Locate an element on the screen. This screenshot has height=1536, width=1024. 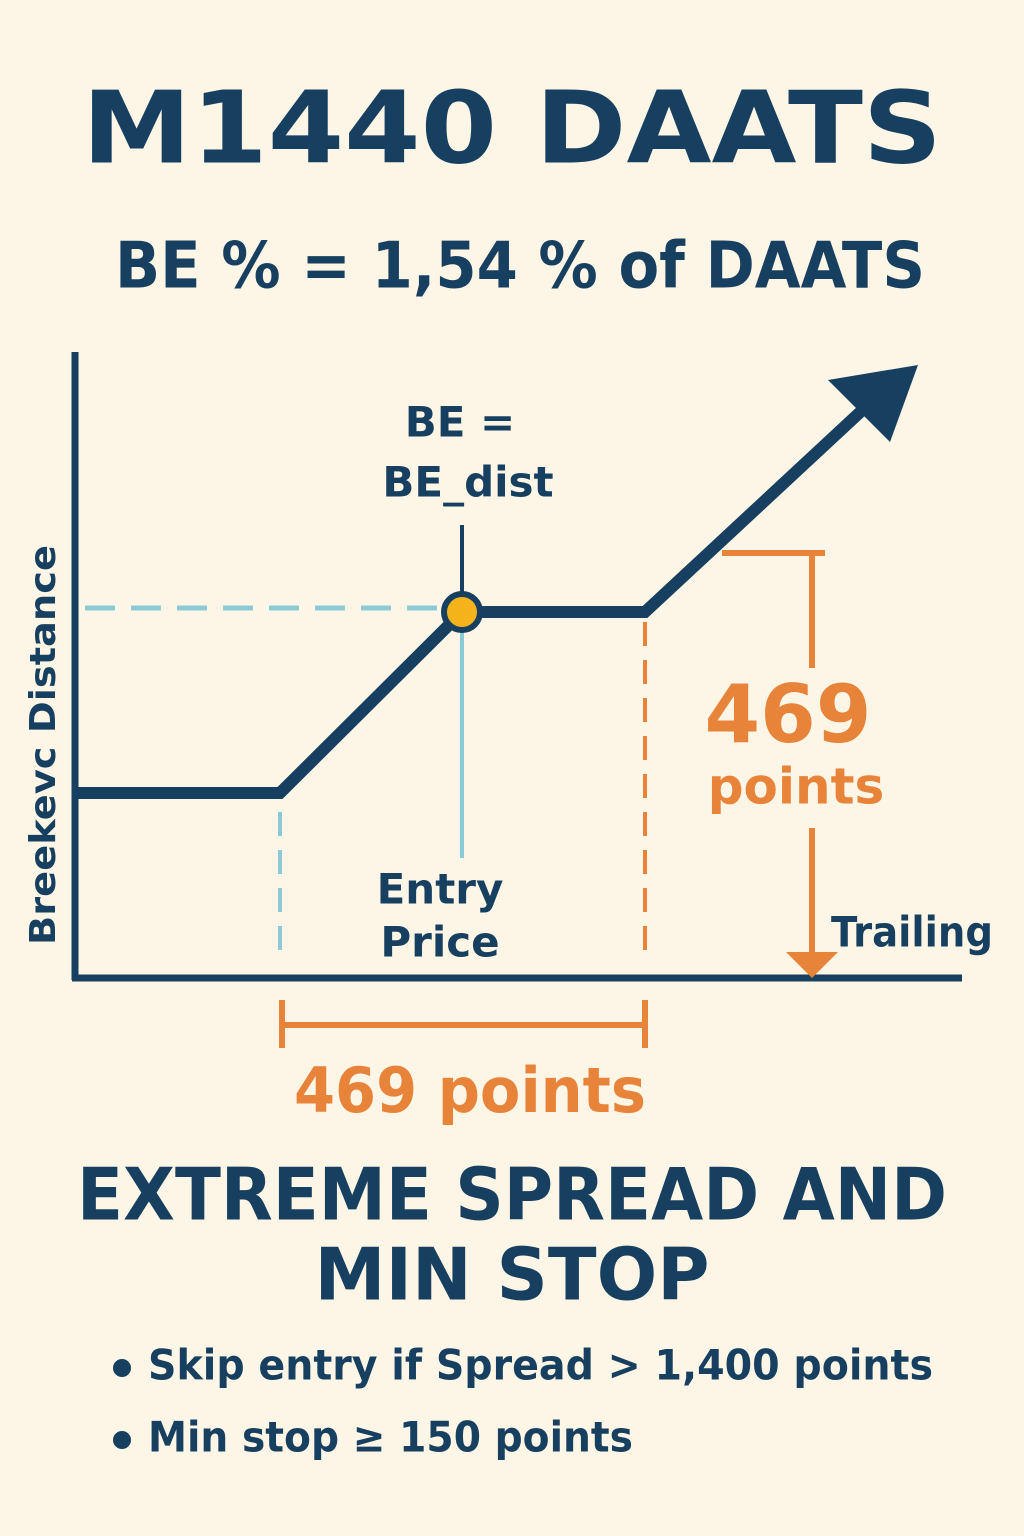
span-label: 469 points is located at coordinates (470, 1090).